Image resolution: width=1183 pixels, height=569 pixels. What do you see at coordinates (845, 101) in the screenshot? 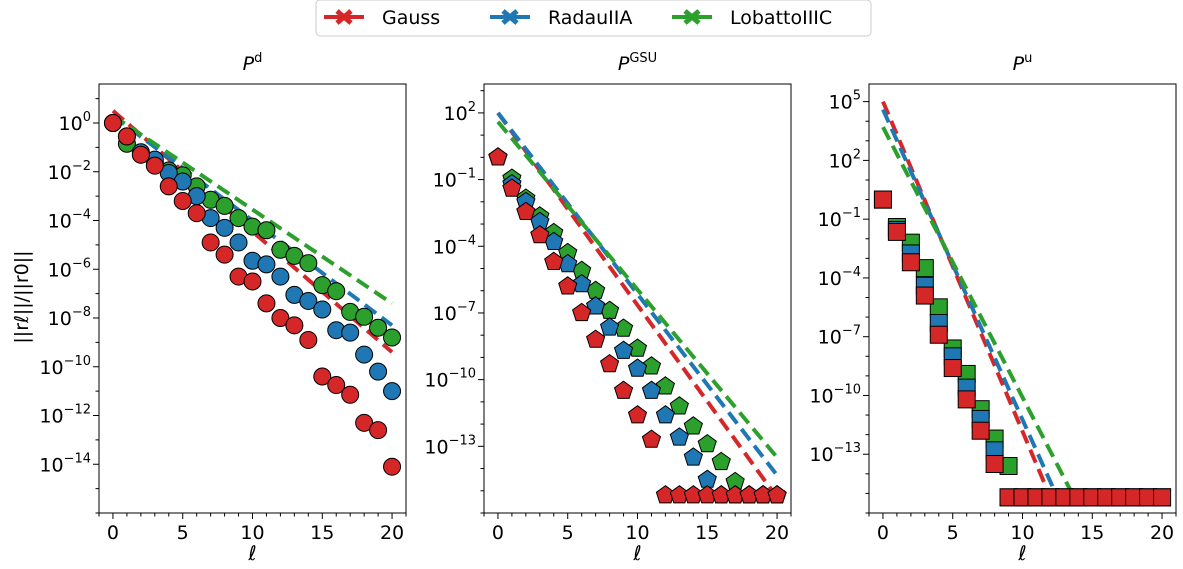
I see `y-tick-label: 10⁵` at bounding box center [845, 101].